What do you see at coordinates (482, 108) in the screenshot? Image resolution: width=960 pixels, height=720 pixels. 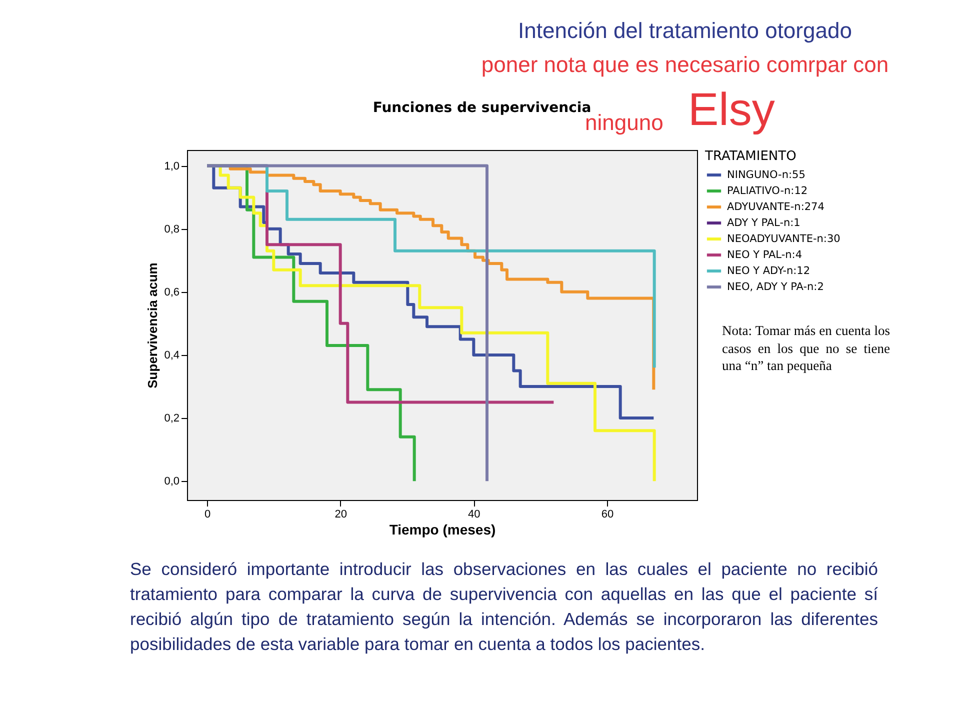 I see `chart-title: Funciones de supervivencia` at bounding box center [482, 108].